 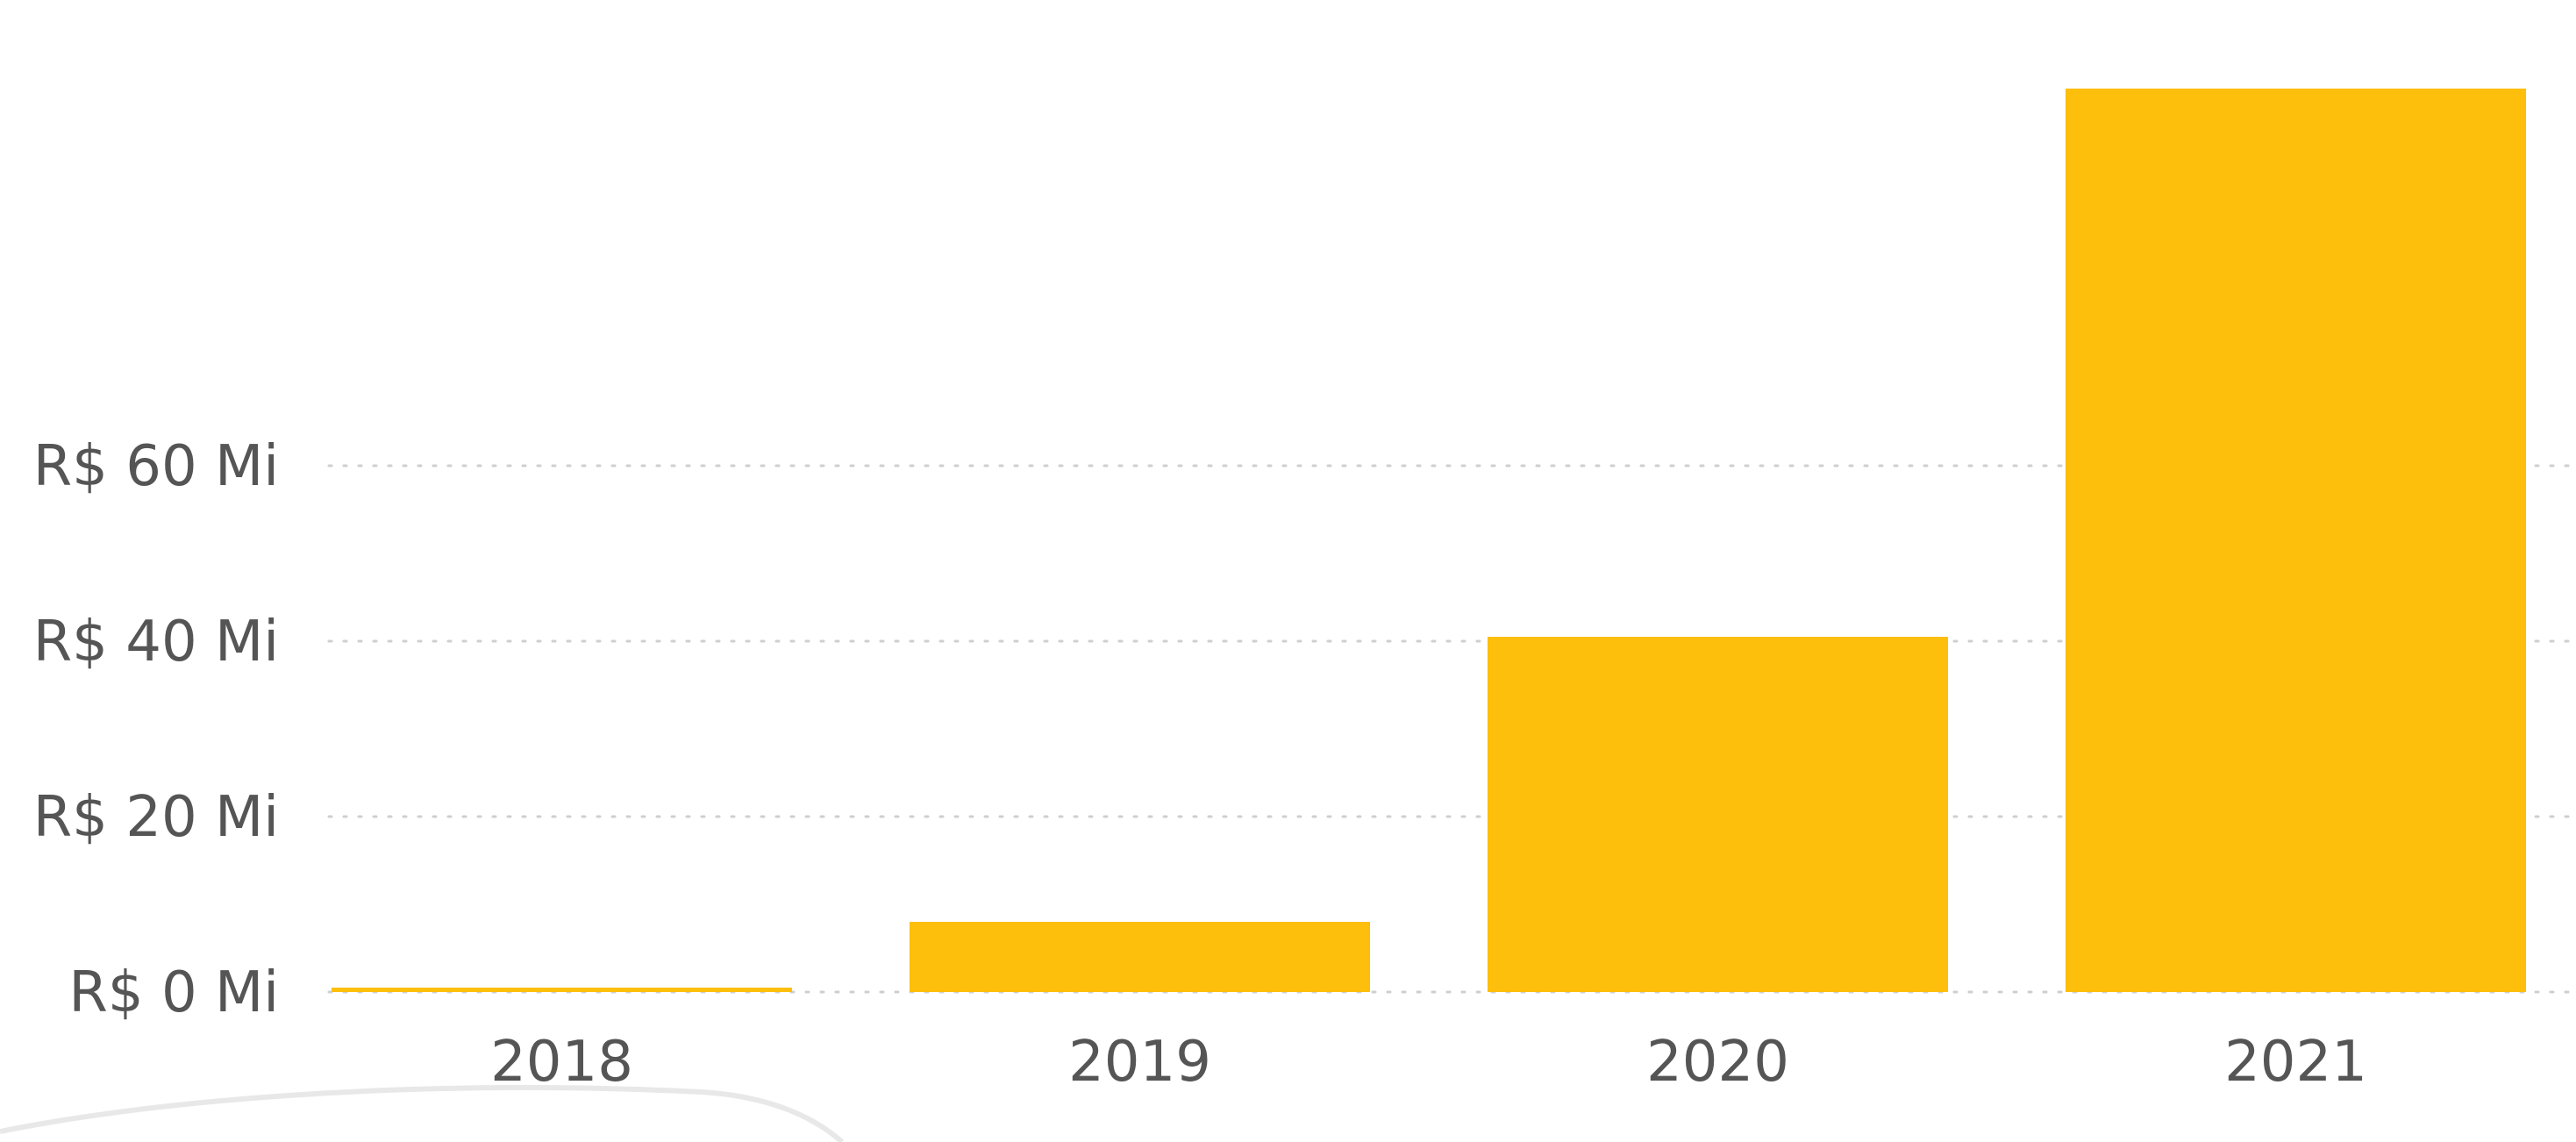 What do you see at coordinates (1429, 1062) in the screenshot?
I see `x-axis-ticks: 2018 2019 2020 2021` at bounding box center [1429, 1062].